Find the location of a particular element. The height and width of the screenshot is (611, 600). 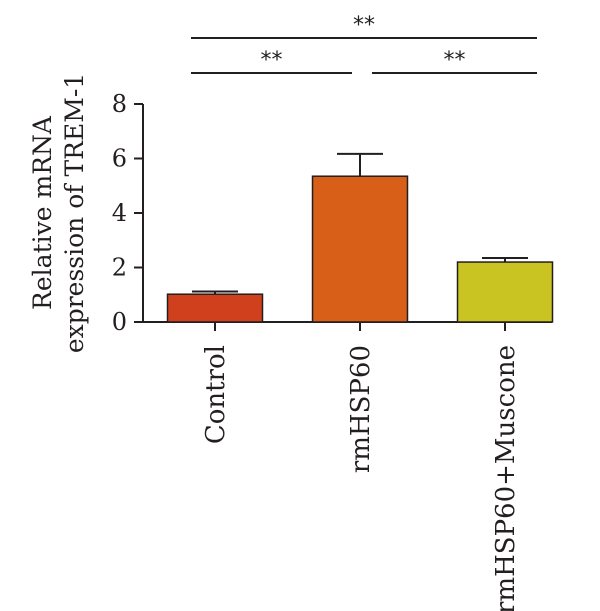

x-tick-label: rmHSP60 is located at coordinates (361, 409).